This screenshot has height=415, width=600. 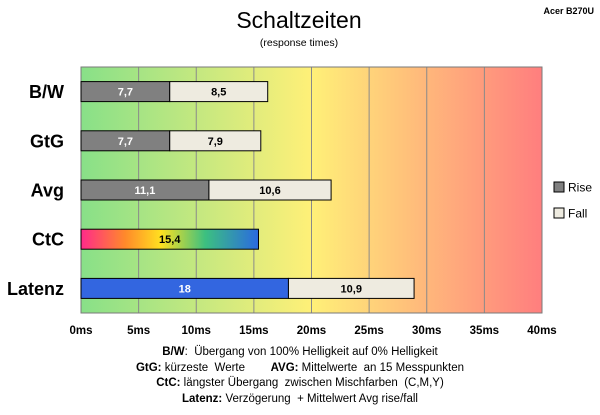 I want to click on bar-label-fall: 10,9, so click(x=351, y=289).